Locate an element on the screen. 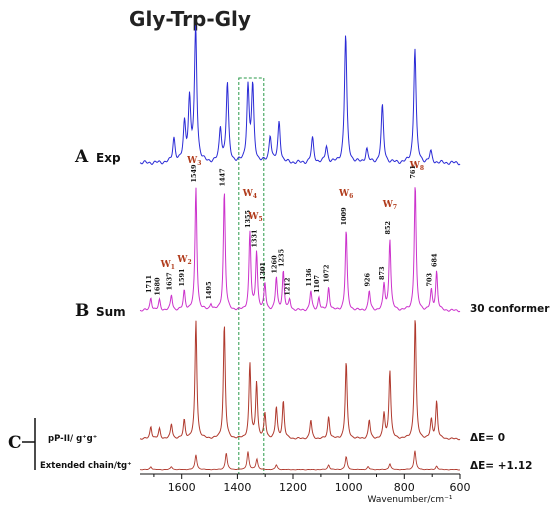 Image resolution: width=550 pixels, height=513 pixels. x-axis-ticks: 1600 1400 1200 1000 800 600 is located at coordinates (312, 484).